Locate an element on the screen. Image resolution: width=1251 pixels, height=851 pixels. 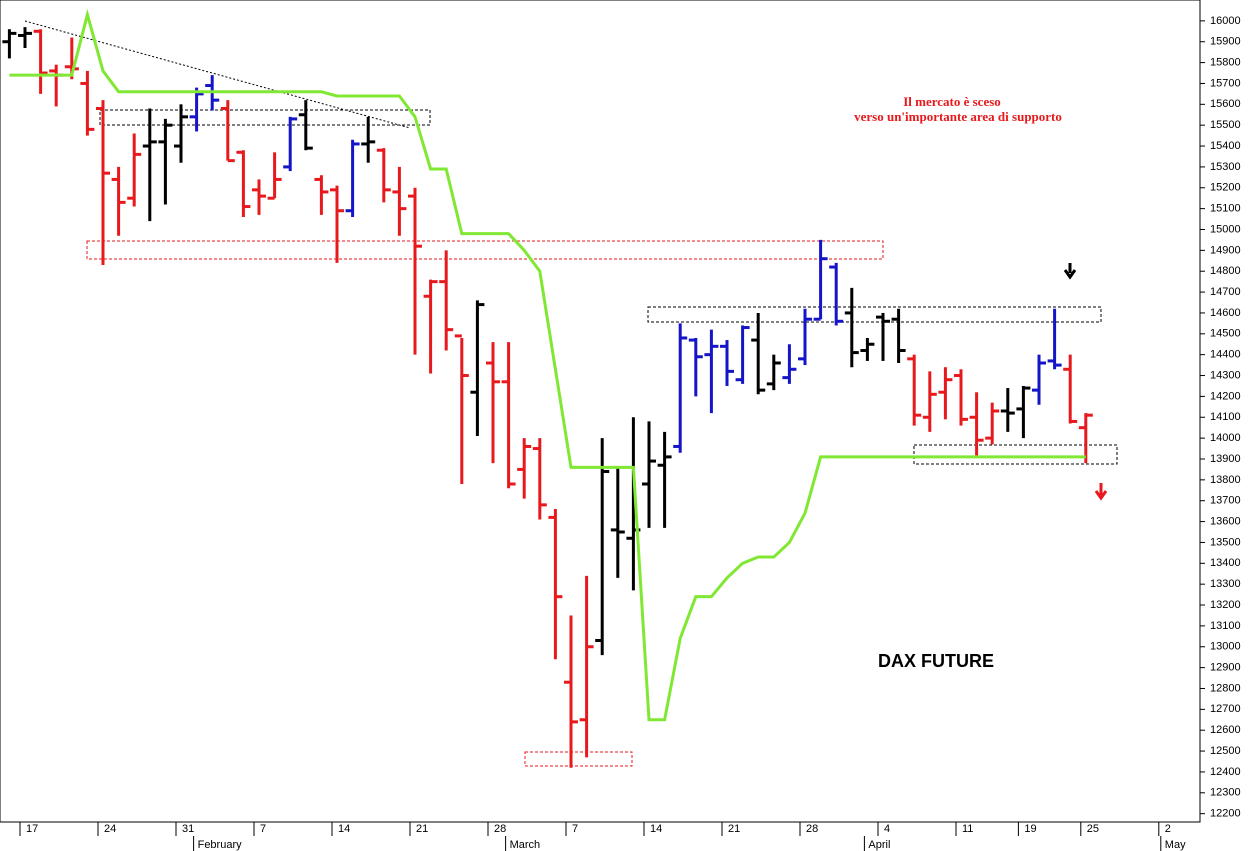
x-tick-label: 31 is located at coordinates (188, 829).